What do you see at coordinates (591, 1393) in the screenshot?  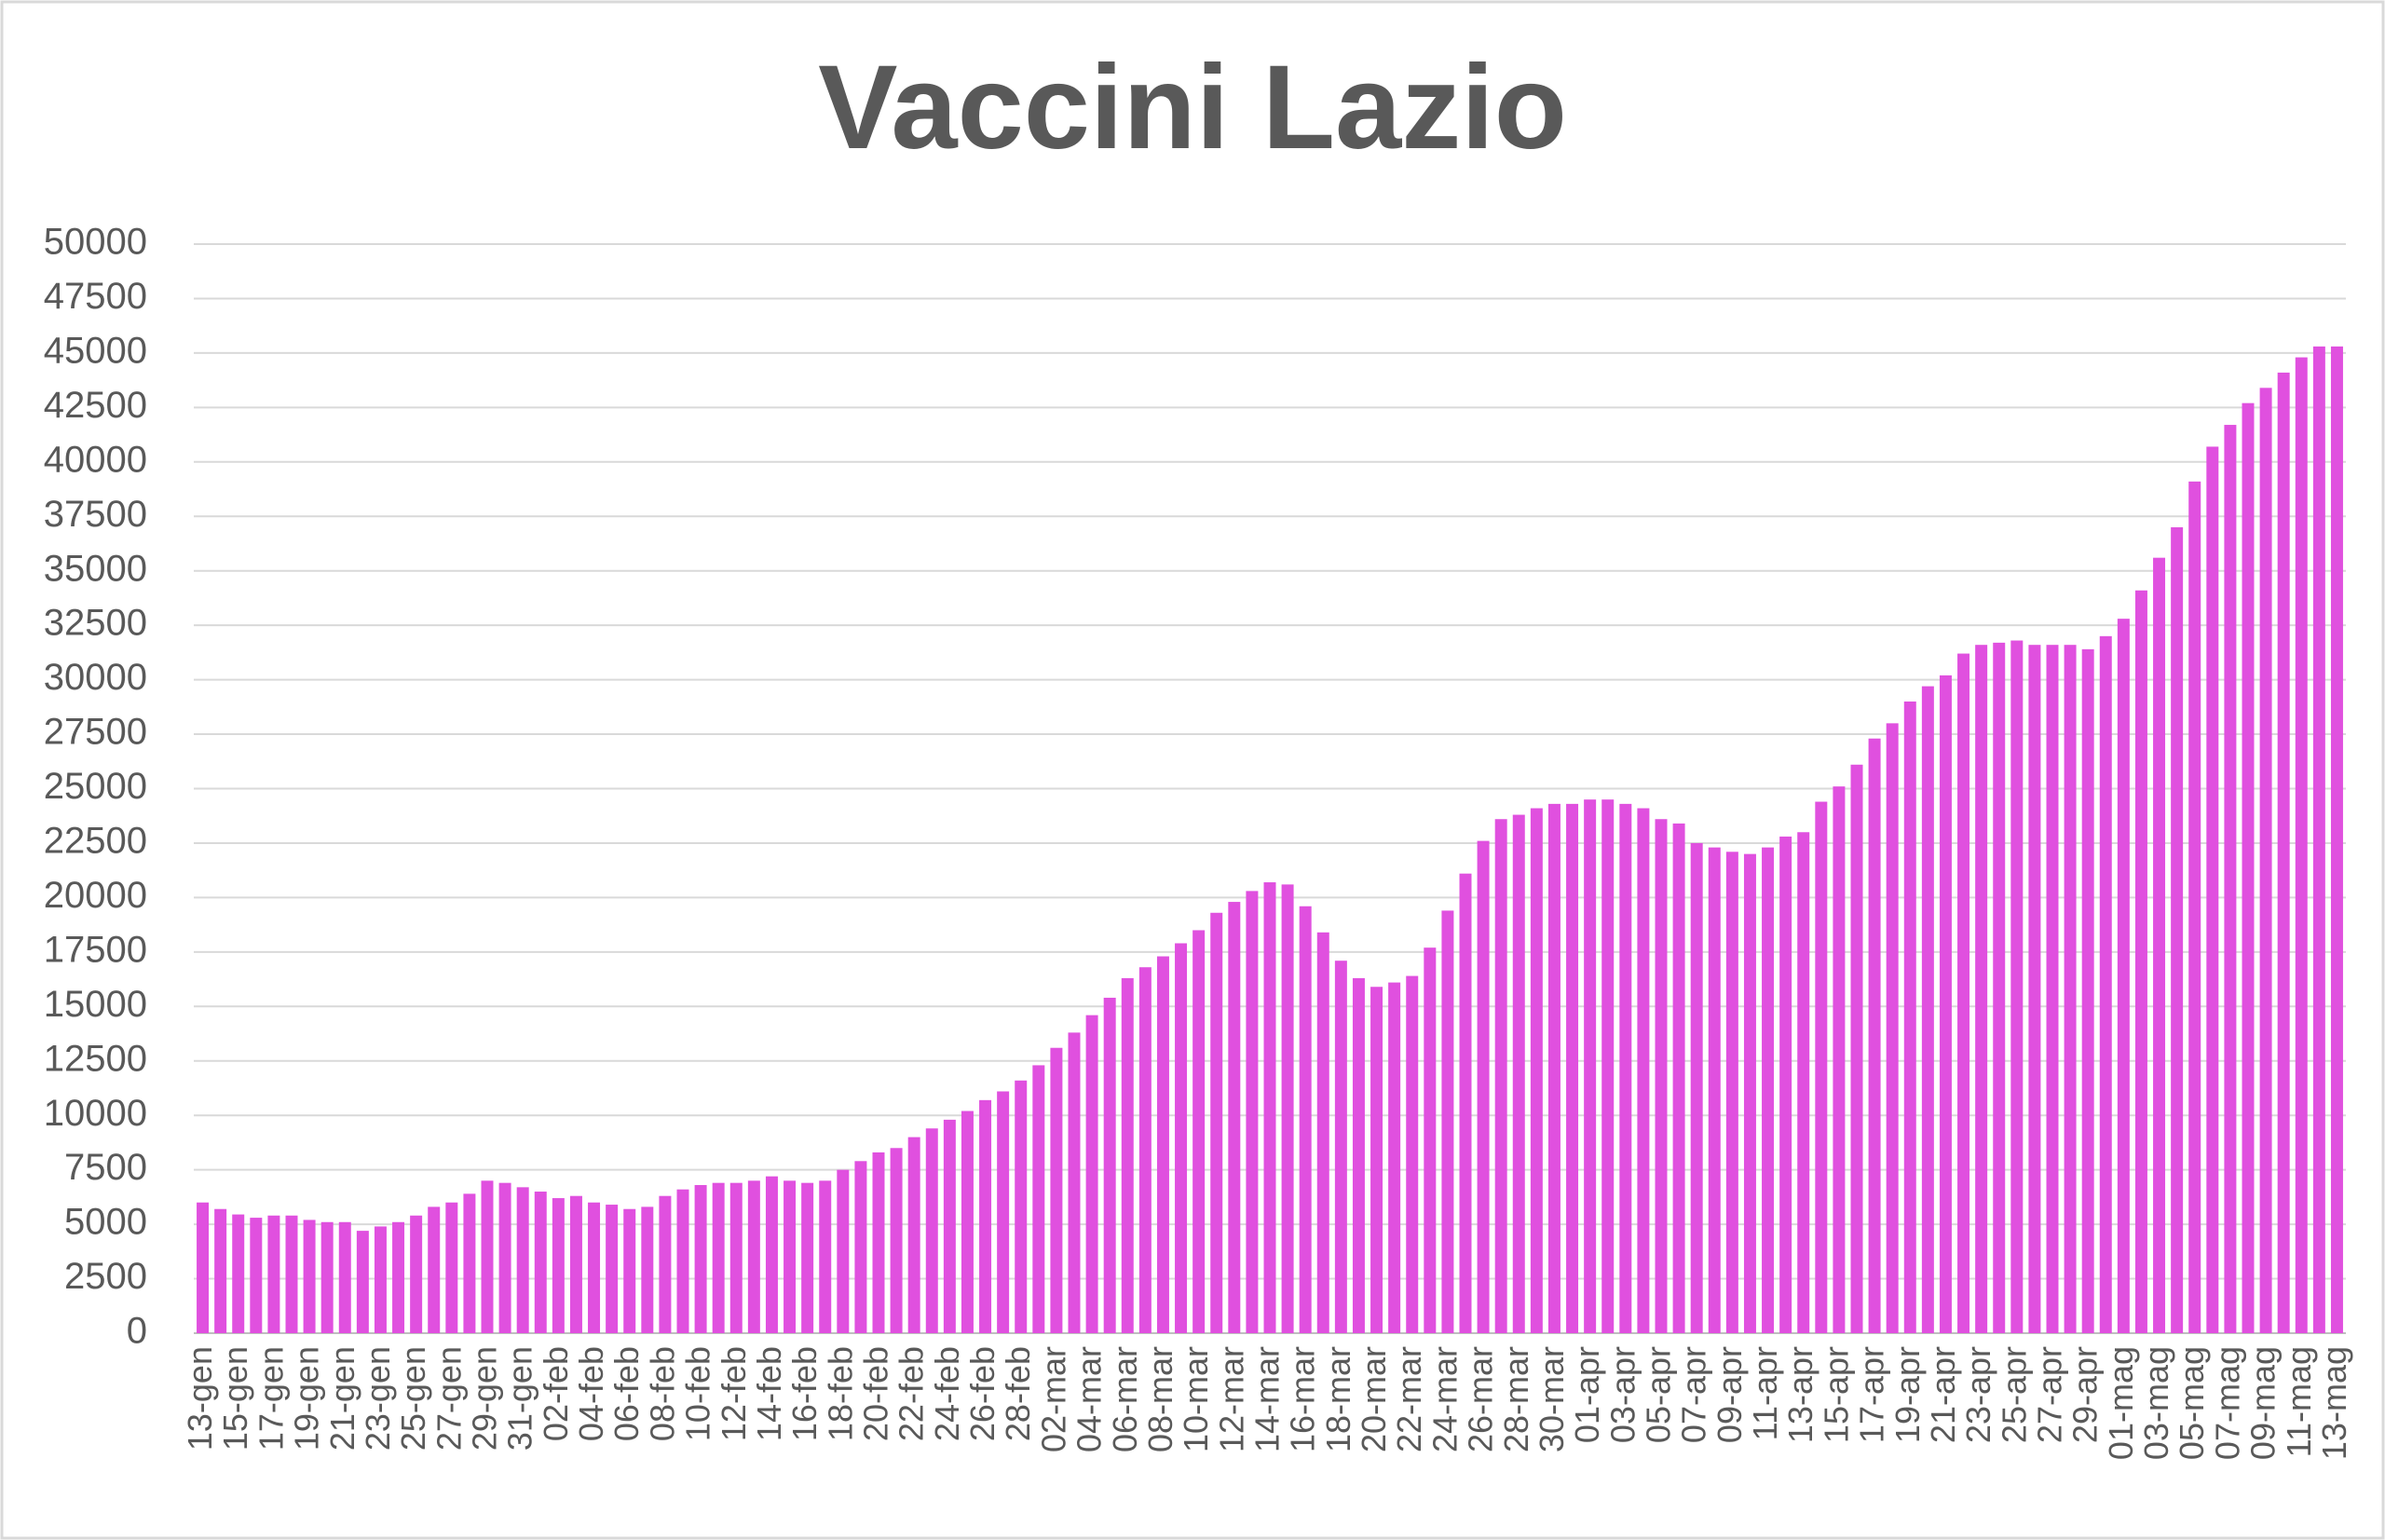 I see `x-tick-label: 04-feb` at bounding box center [591, 1393].